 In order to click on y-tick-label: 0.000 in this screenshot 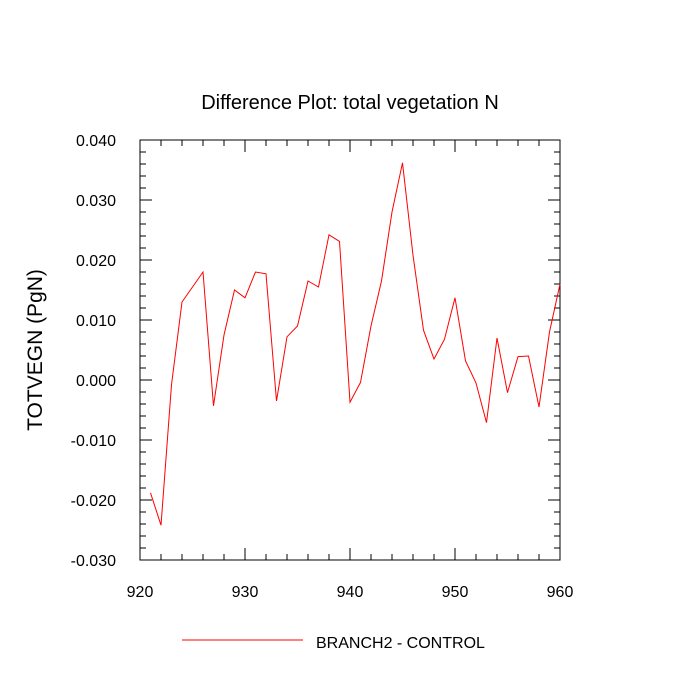, I will do `click(96, 381)`.